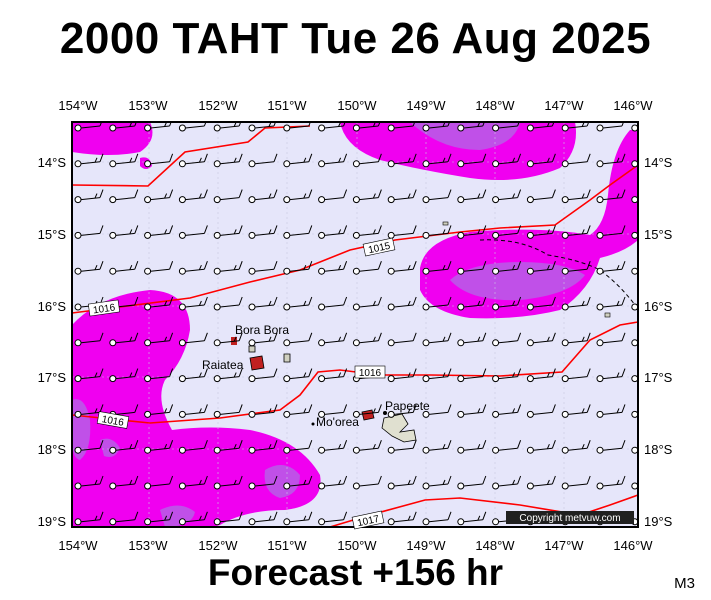 This screenshot has height=600, width=711. What do you see at coordinates (257, 363) in the screenshot?
I see `island-raiatea` at bounding box center [257, 363].